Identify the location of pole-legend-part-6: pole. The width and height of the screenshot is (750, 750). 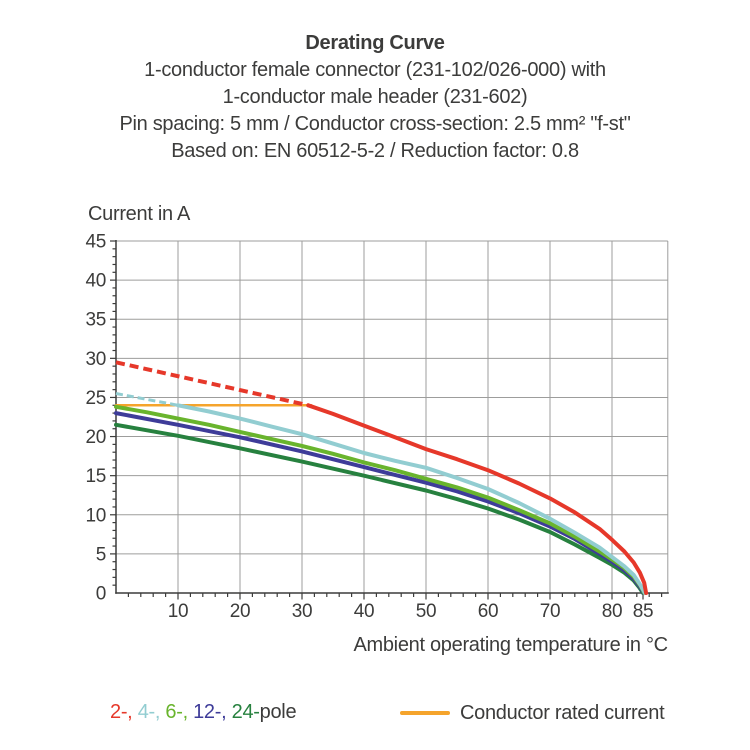
(278, 712).